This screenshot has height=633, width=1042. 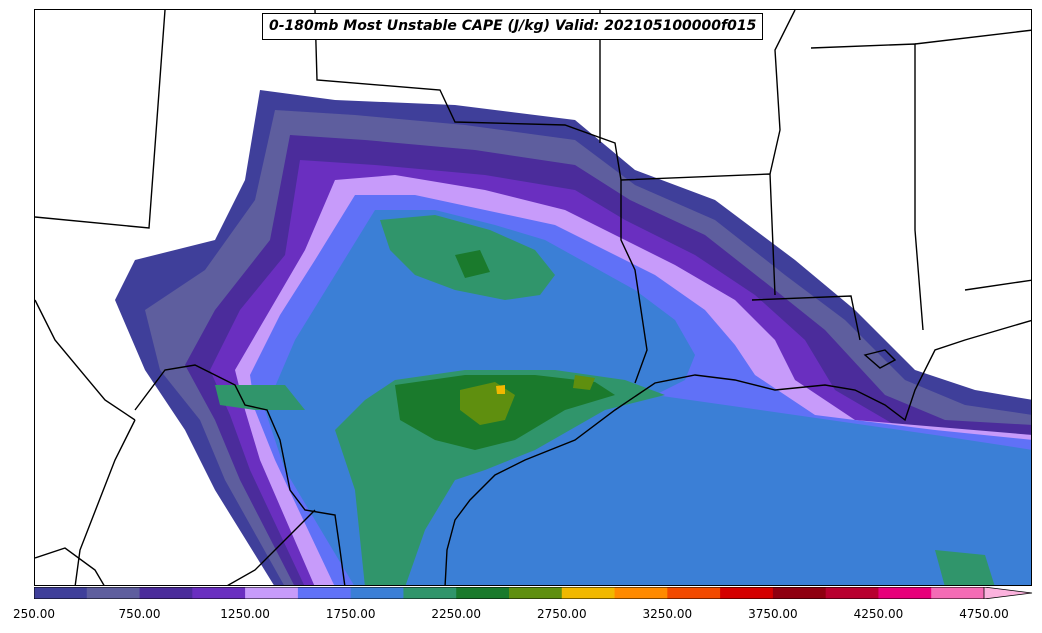 I want to click on colorbar-tick-label: 3250.00, so click(x=667, y=614).